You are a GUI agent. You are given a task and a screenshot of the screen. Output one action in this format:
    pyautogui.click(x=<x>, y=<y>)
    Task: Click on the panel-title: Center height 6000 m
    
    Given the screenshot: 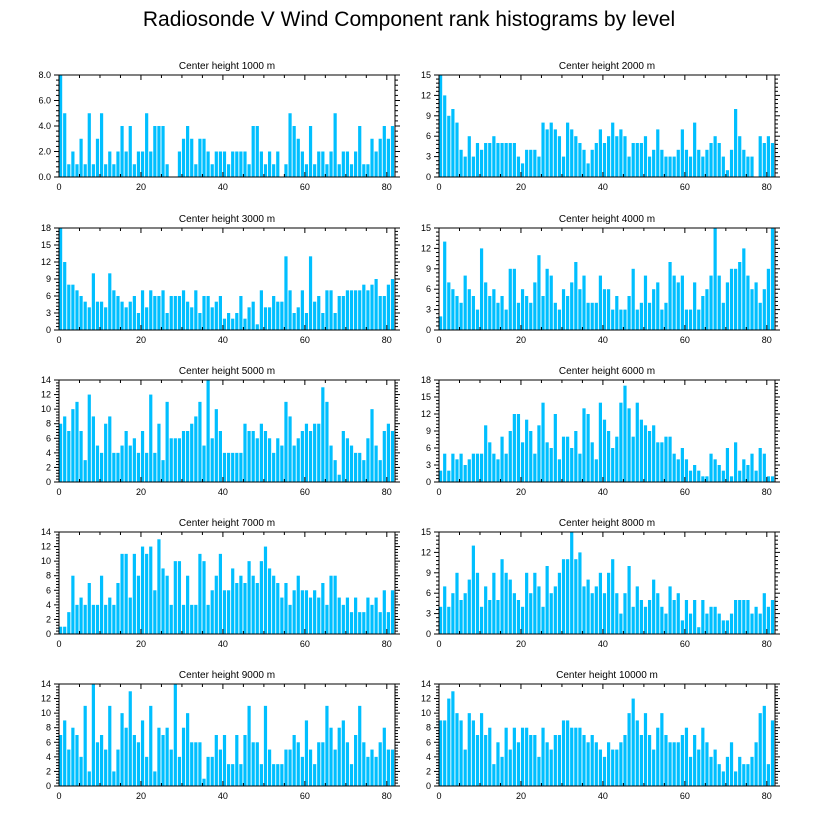 What is the action you would take?
    pyautogui.click(x=607, y=371)
    